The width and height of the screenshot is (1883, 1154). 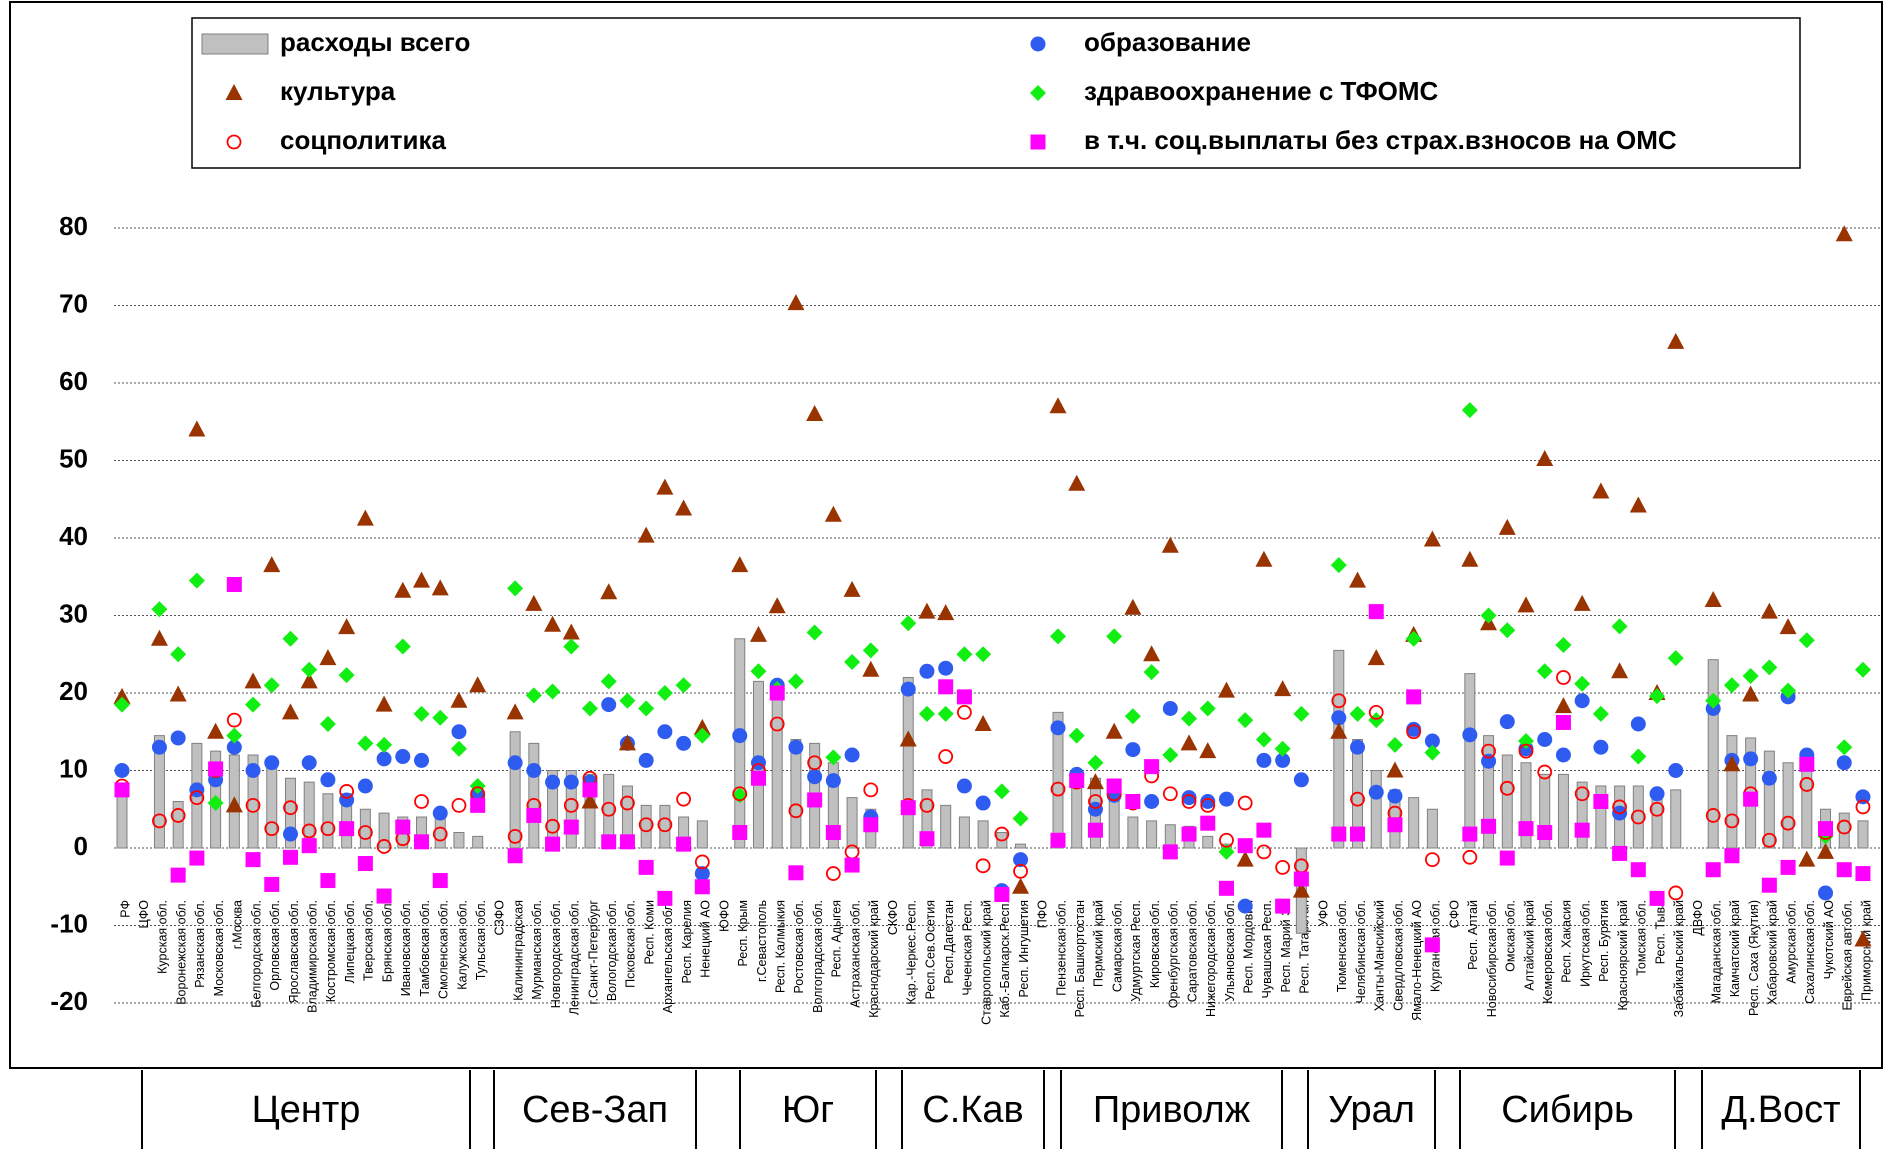 What do you see at coordinates (893, 917) in the screenshot?
I see `x-tick-label: СКФО` at bounding box center [893, 917].